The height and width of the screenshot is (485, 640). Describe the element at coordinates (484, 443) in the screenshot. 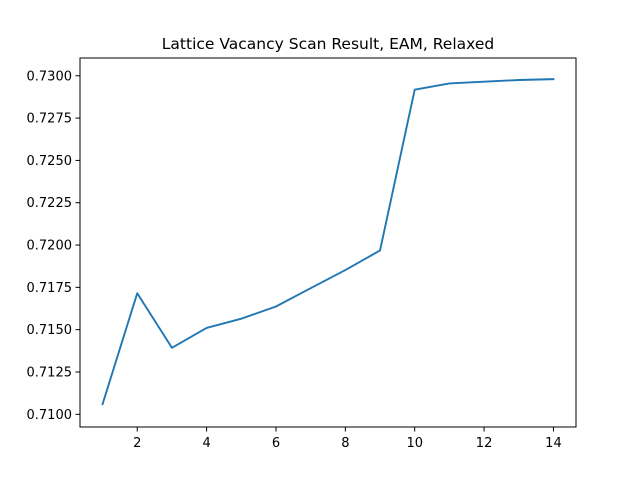

I see `x-tick-label: 12` at that location.